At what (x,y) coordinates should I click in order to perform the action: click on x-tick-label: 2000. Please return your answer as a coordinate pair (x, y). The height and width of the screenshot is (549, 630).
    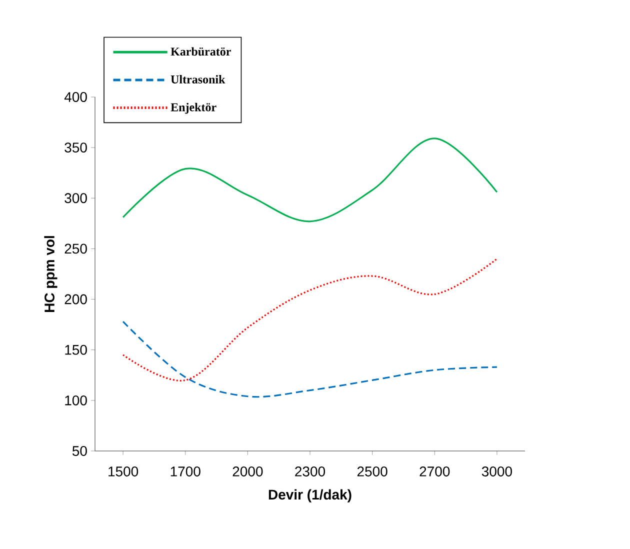
    Looking at the image, I should click on (247, 471).